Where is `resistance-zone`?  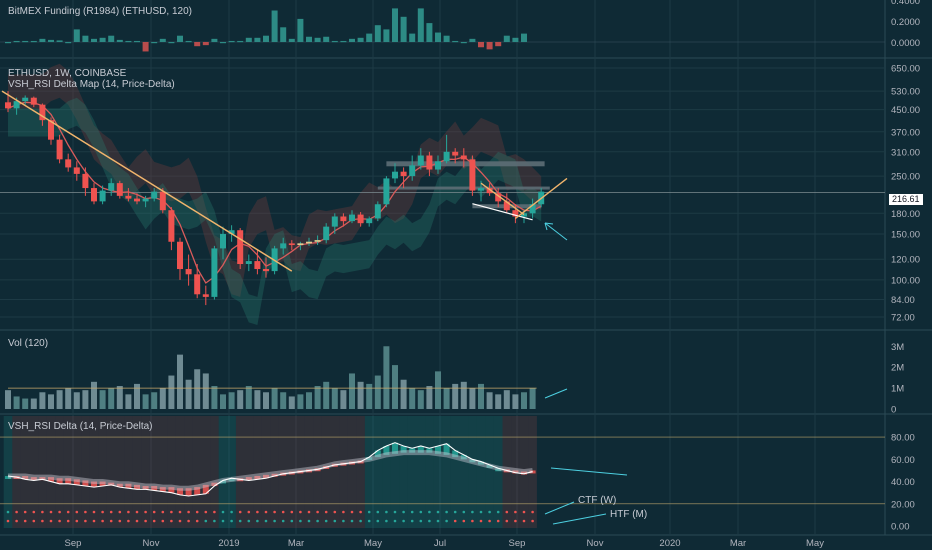 resistance-zone is located at coordinates (463, 188).